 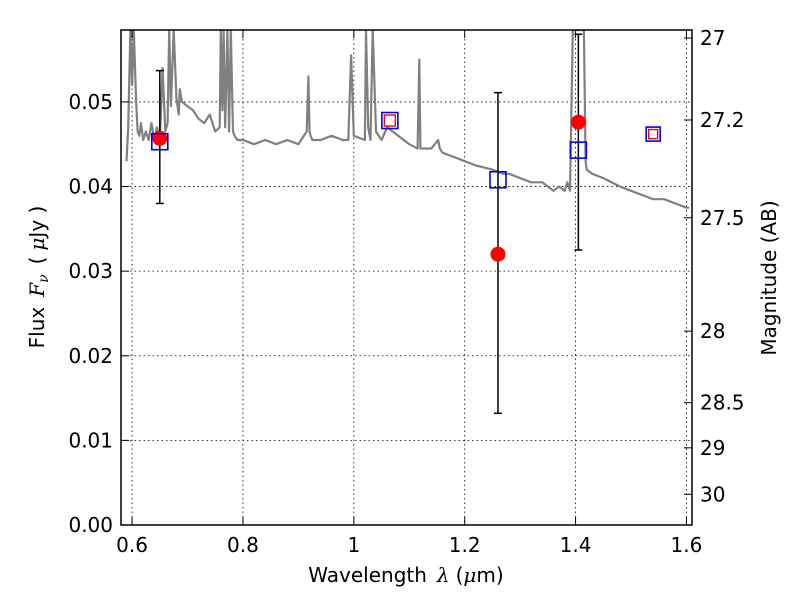 What do you see at coordinates (687, 545) in the screenshot?
I see `x-tick-label: 1.6` at bounding box center [687, 545].